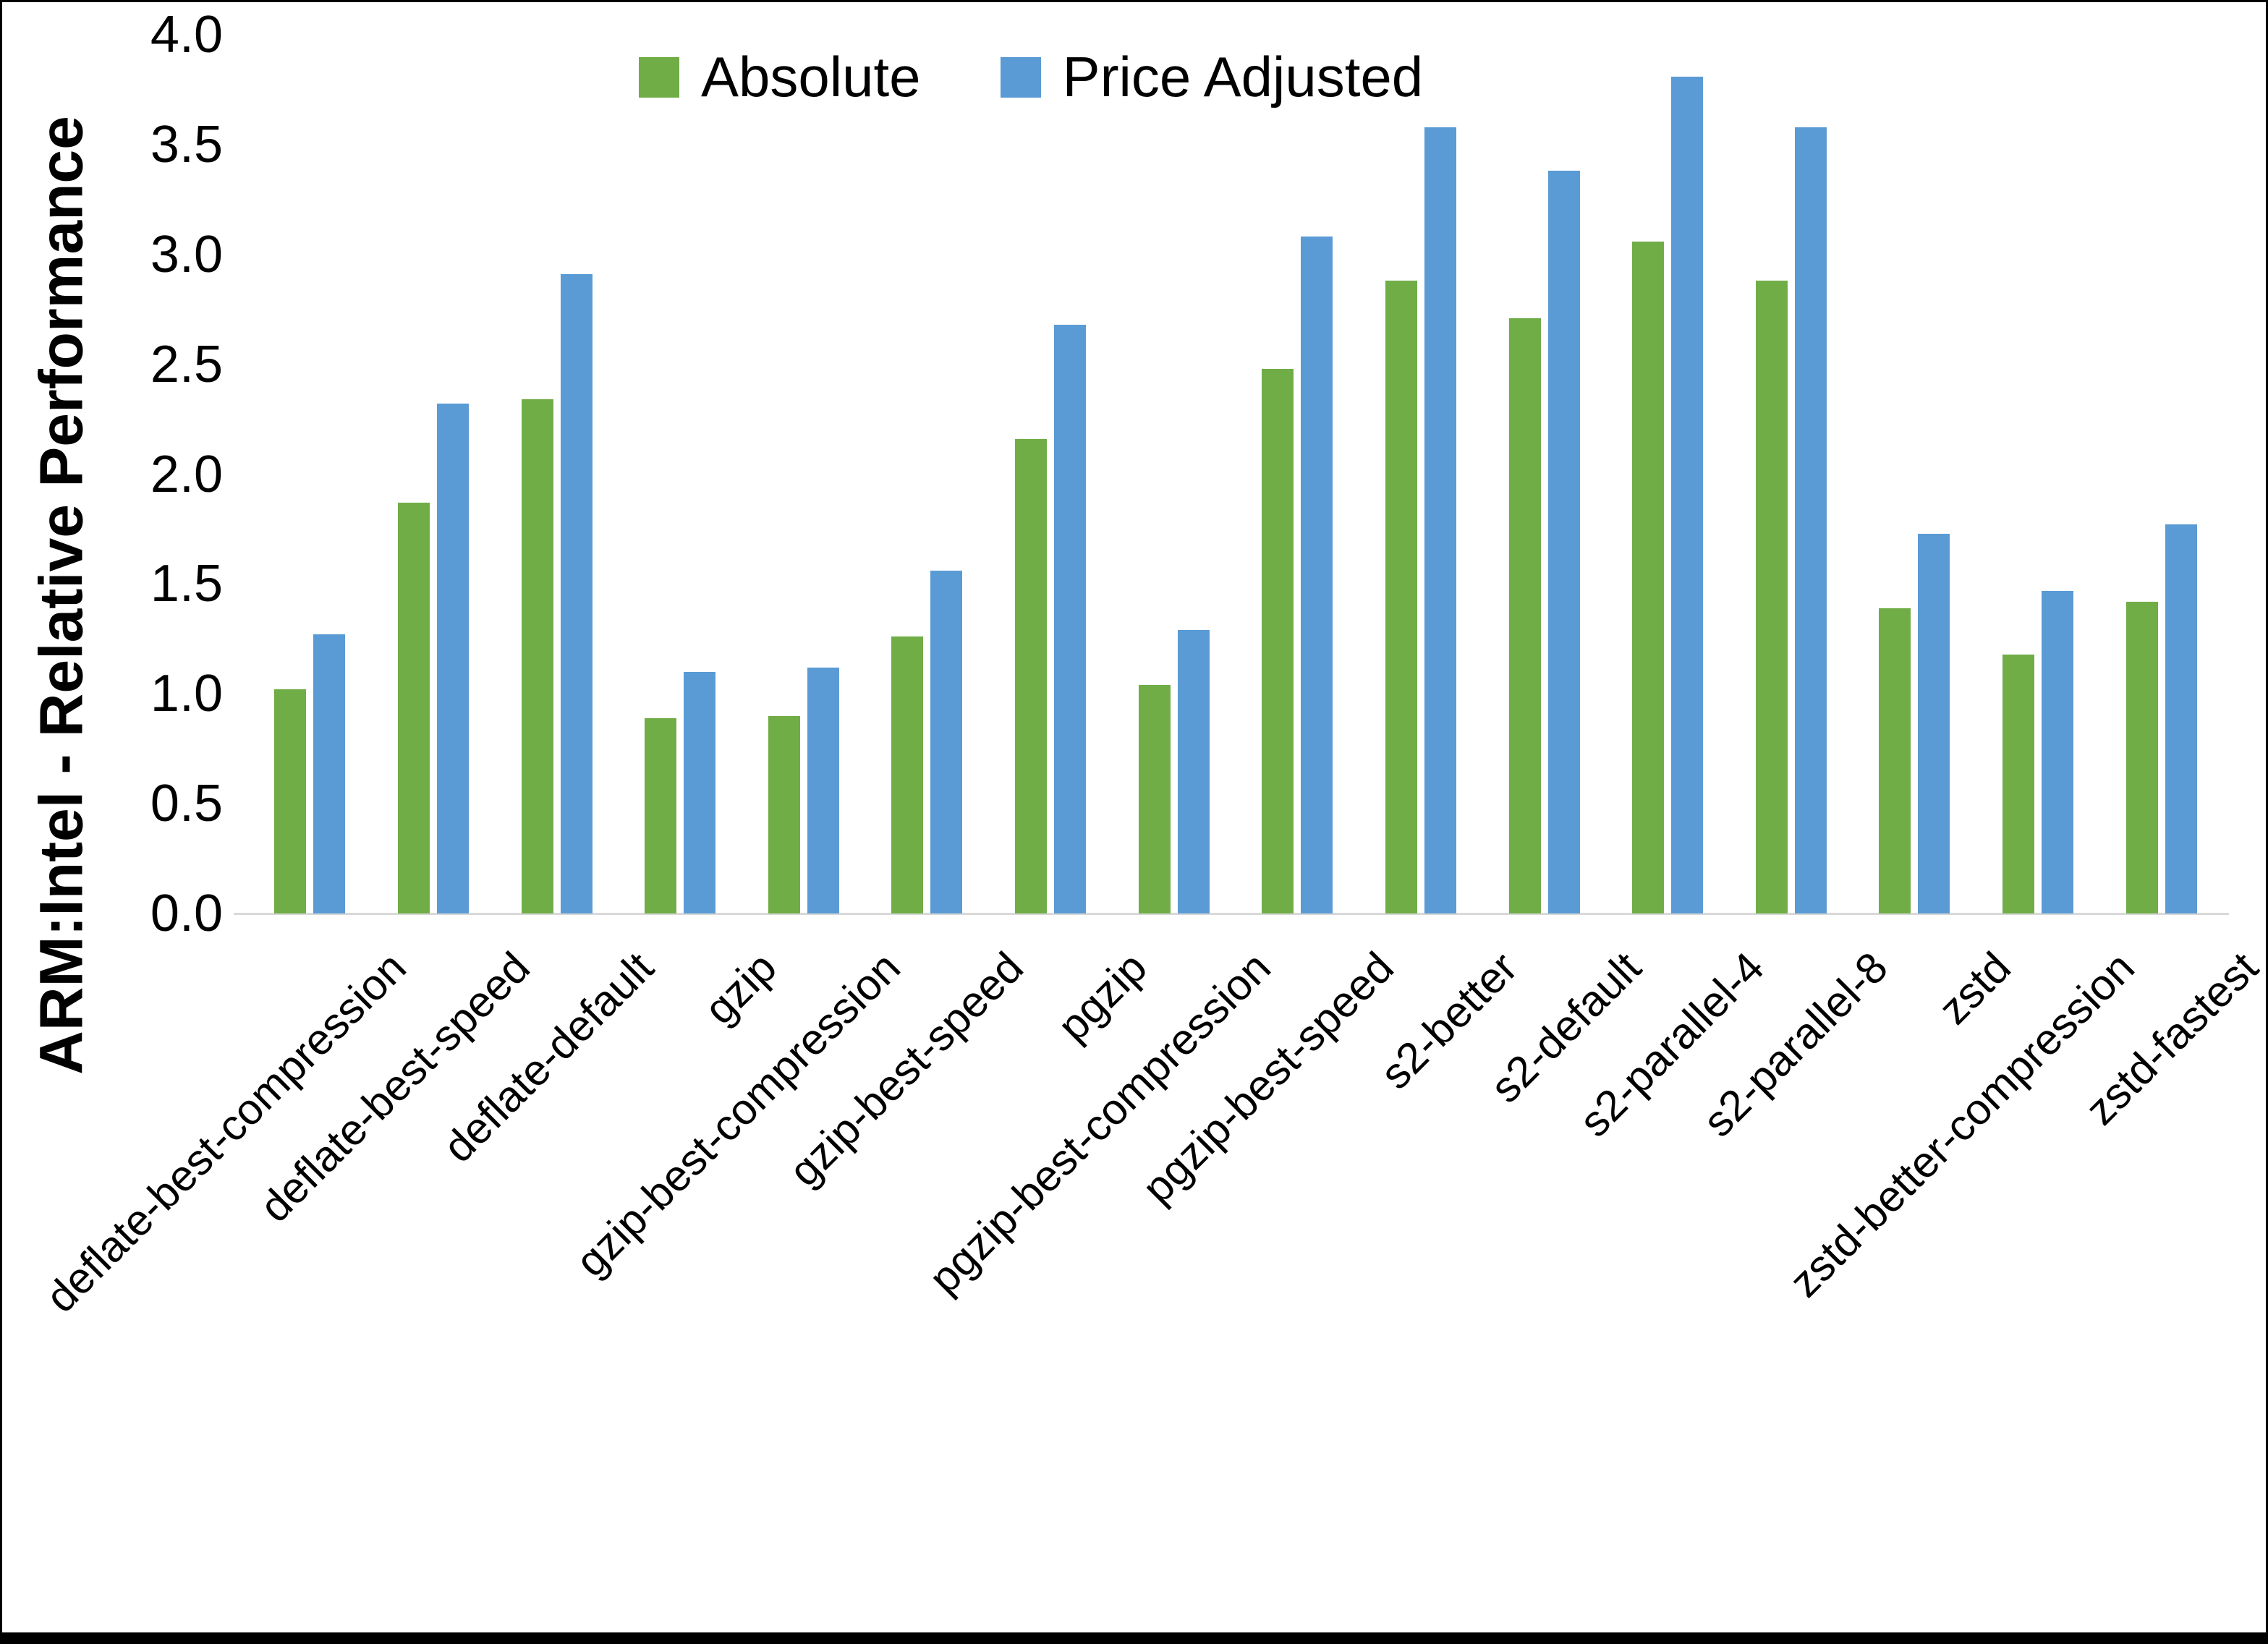  What do you see at coordinates (187, 913) in the screenshot?
I see `y-tick-label: 0.0` at bounding box center [187, 913].